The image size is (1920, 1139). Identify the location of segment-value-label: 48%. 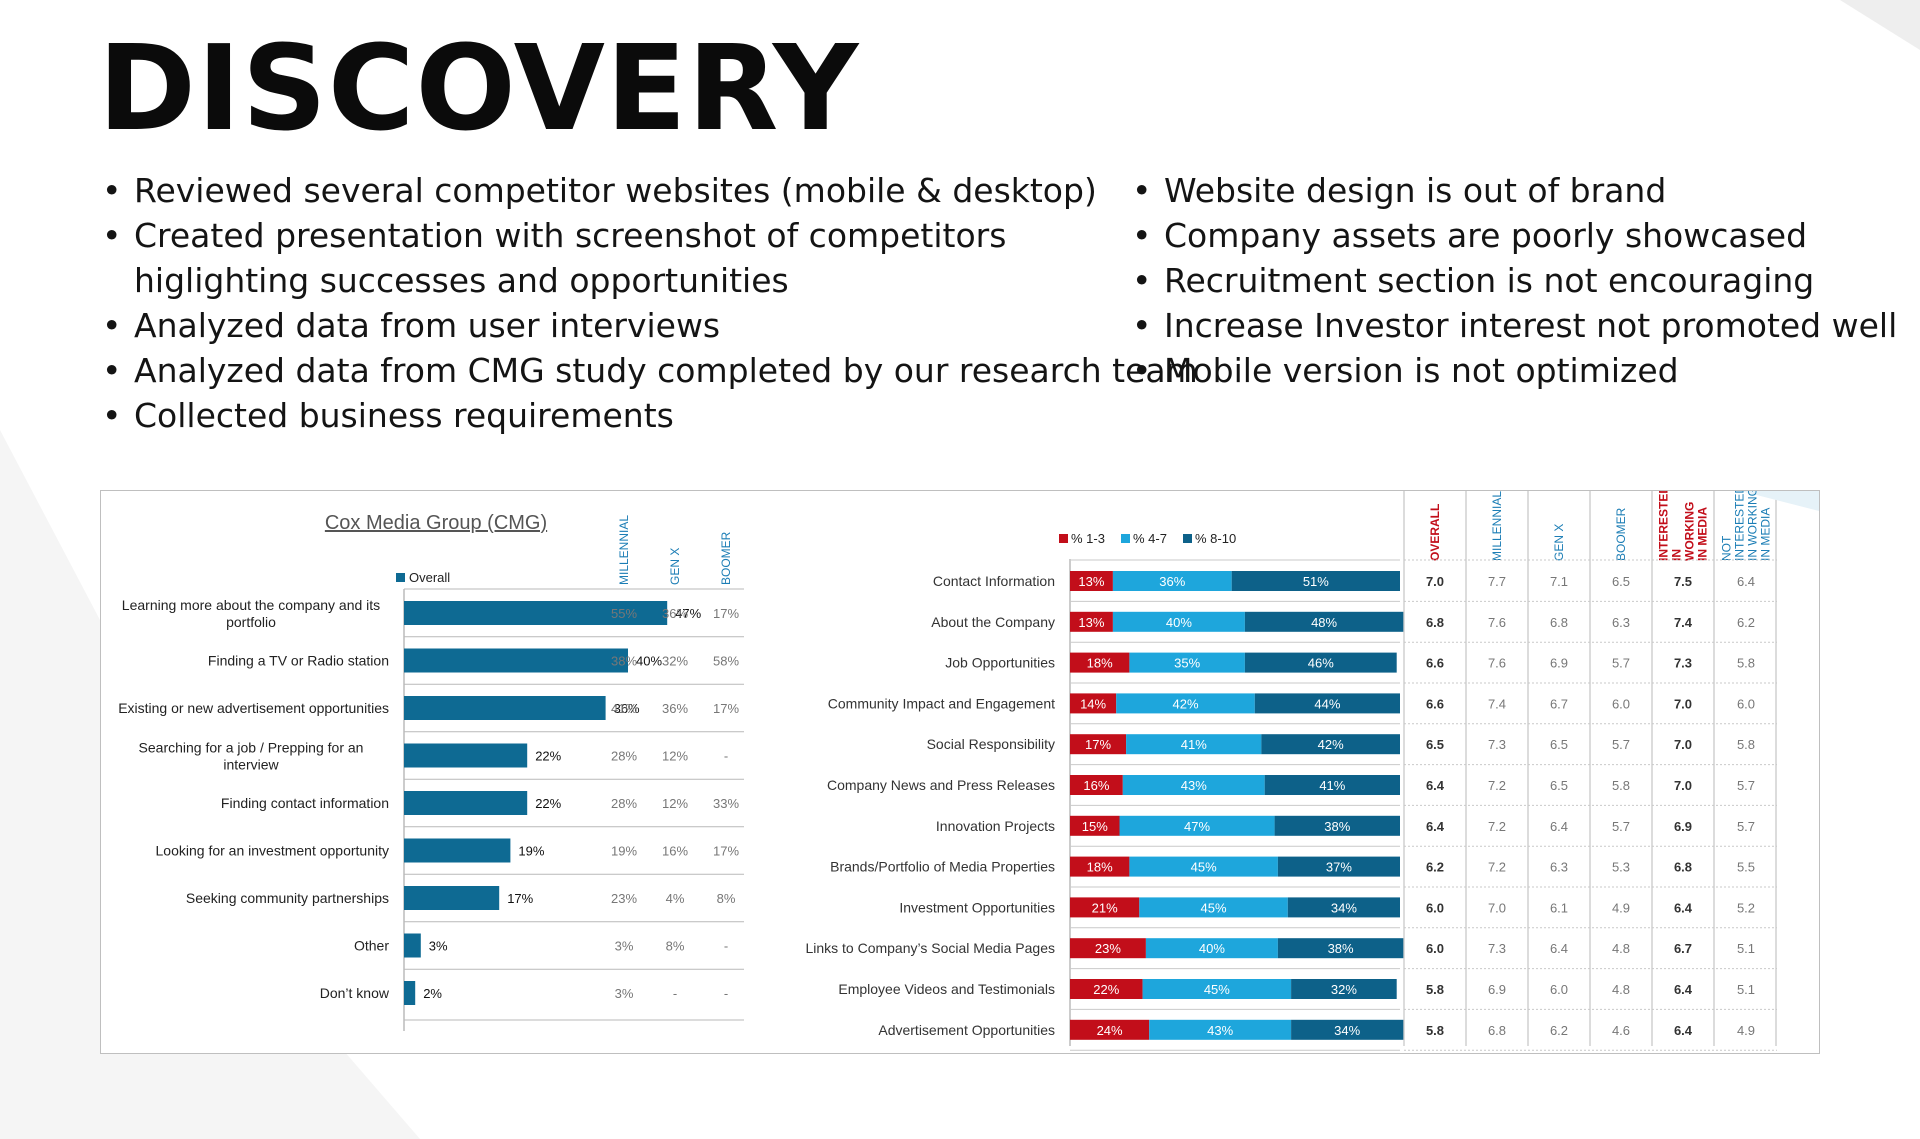
(1324, 622).